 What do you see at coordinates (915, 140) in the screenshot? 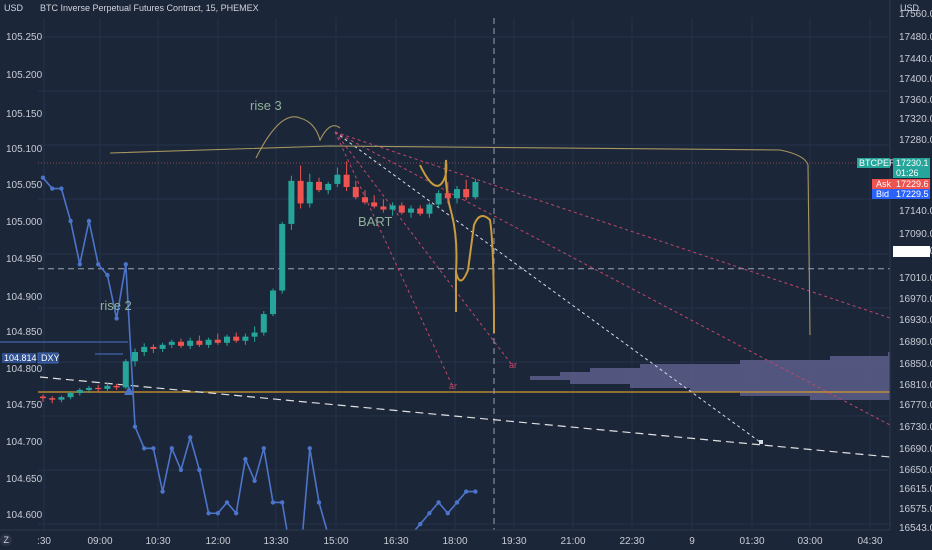
I see `right-tick-label: 17280.0` at bounding box center [915, 140].